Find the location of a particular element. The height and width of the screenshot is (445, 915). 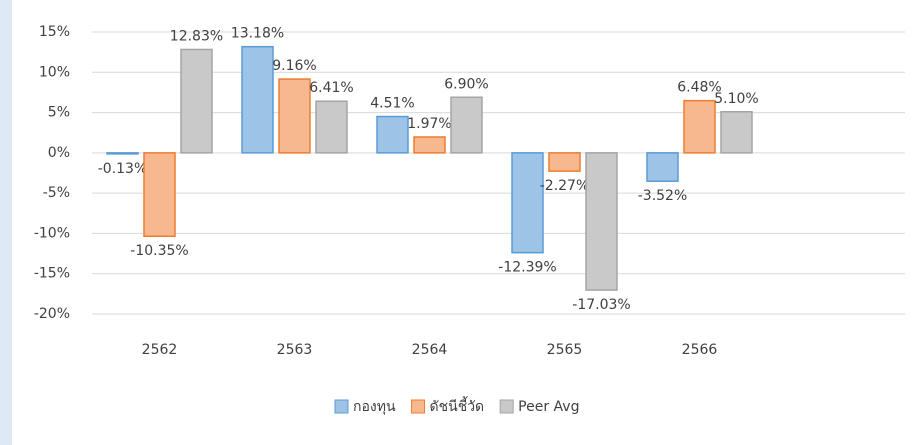

legend-label: กองทุน is located at coordinates (374, 407).